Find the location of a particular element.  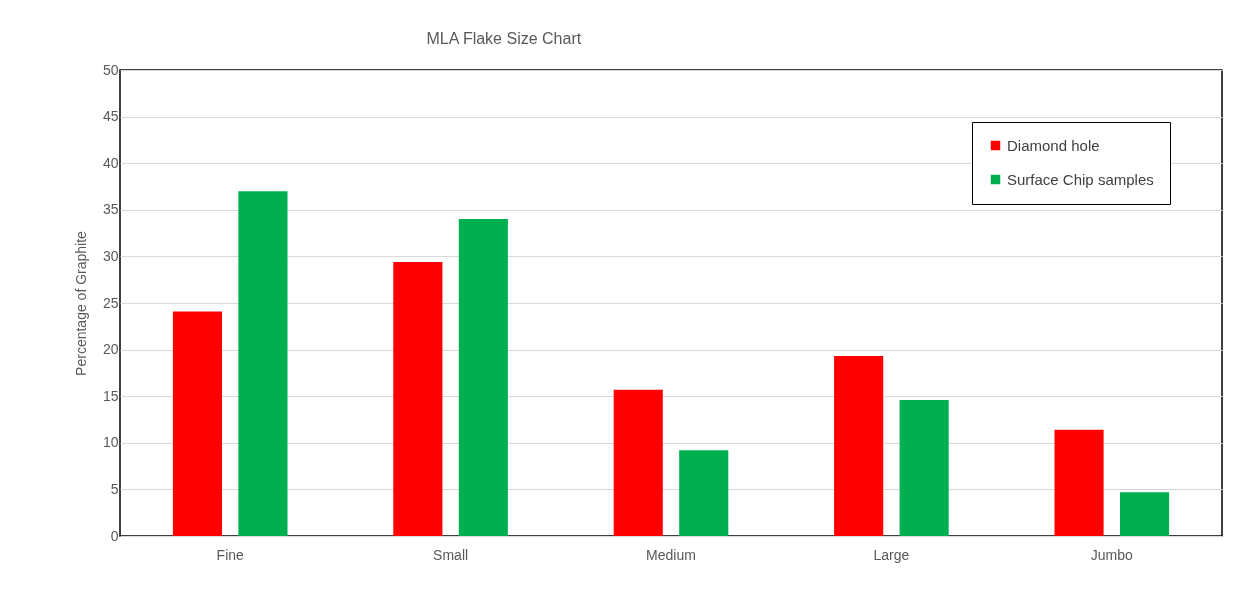

legend-label: Diamond hole is located at coordinates (1053, 145).